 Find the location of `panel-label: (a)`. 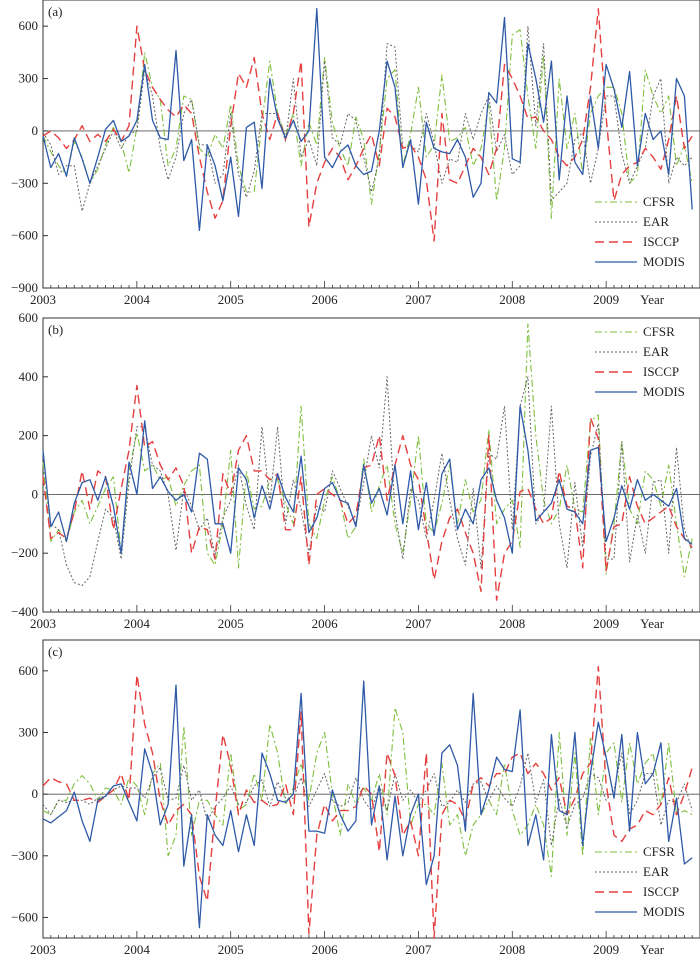

panel-label: (a) is located at coordinates (55, 11).